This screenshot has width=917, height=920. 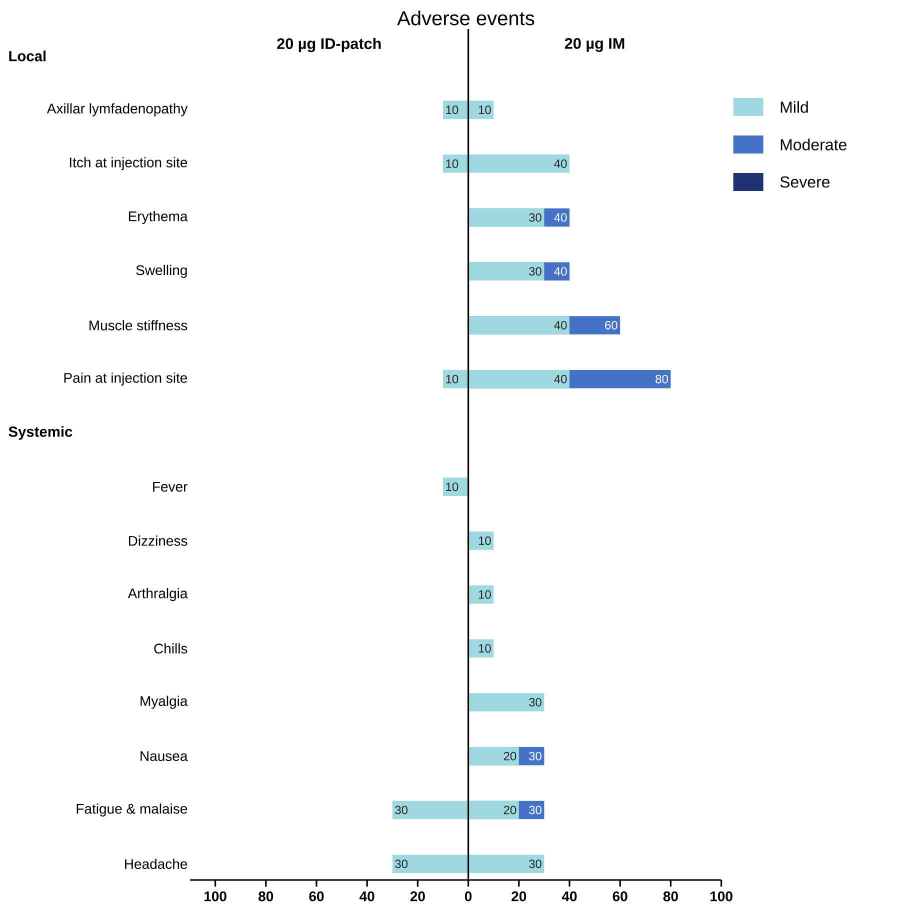 I want to click on legend-label: Moderate, so click(x=813, y=144).